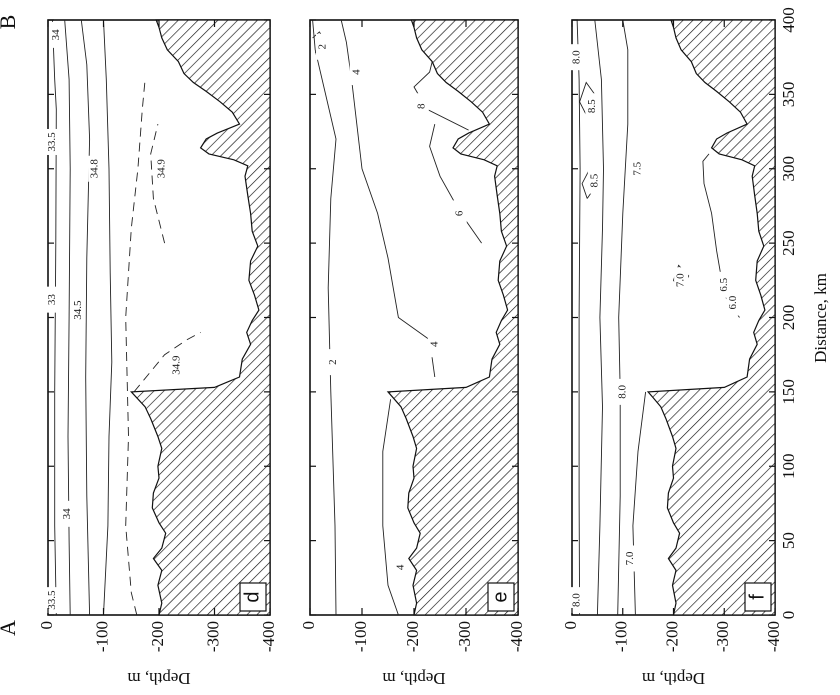 This screenshot has width=840, height=695. I want to click on contour-label: 7.5, so click(638, 168).